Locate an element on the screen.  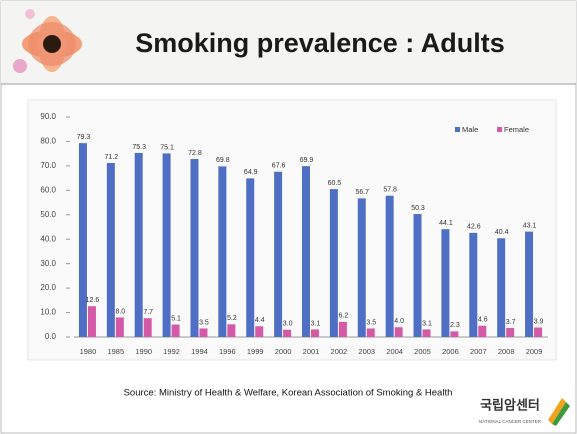
value-label: 12.6 is located at coordinates (93, 300).